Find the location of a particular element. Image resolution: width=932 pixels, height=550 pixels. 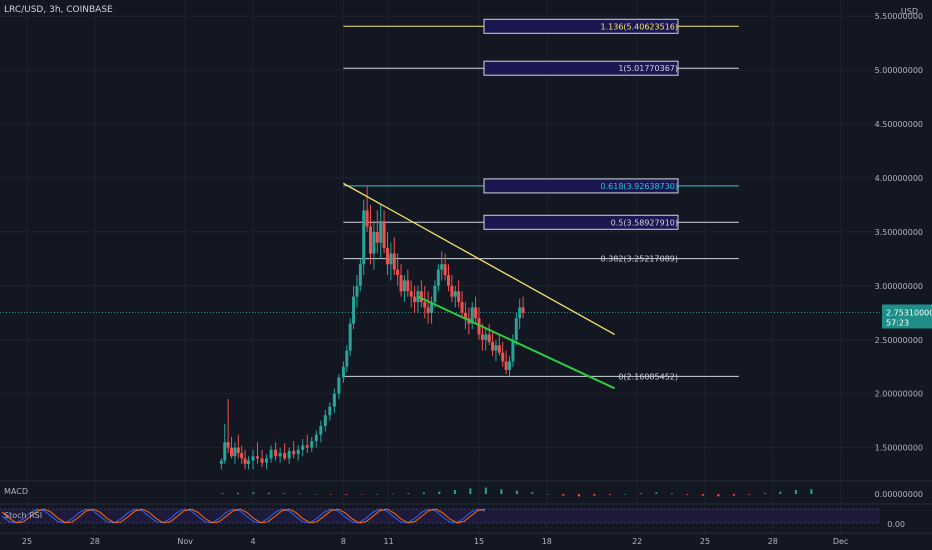

stoch-rsi-label: Stoch RSI is located at coordinates (23, 515).